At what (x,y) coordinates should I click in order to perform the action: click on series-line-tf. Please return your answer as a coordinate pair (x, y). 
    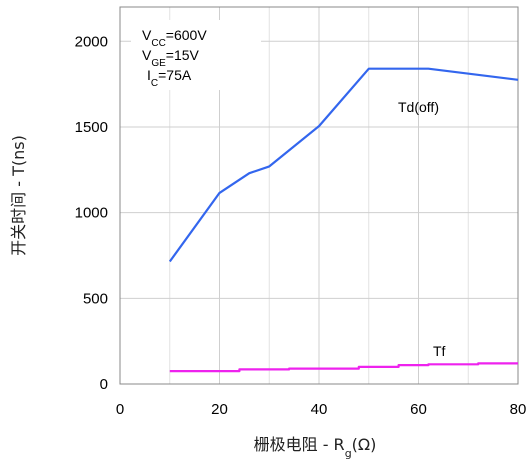
    Looking at the image, I should click on (343, 367).